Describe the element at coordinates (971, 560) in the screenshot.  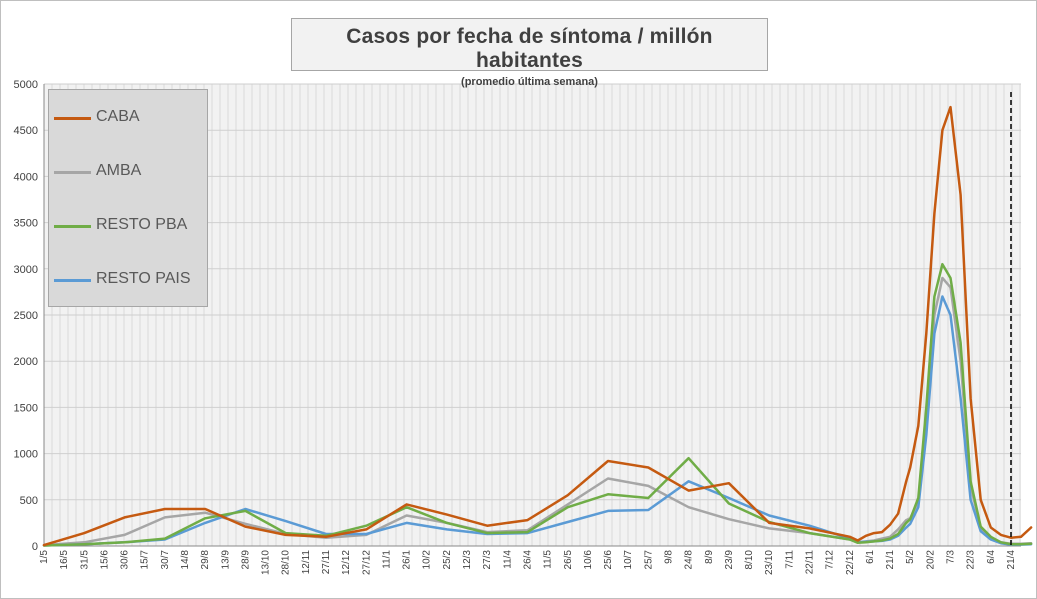
I see `x-tick-label: 22/3` at that location.